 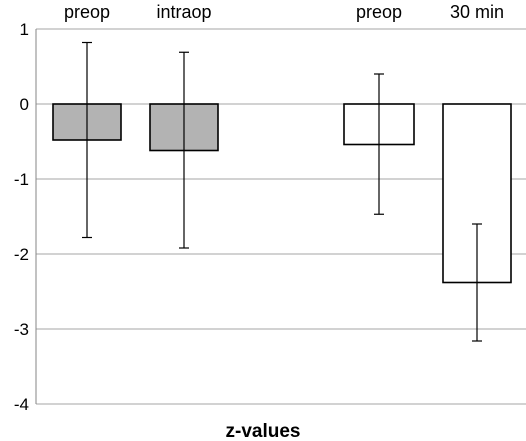 I want to click on y-tick-label: 1, so click(x=24, y=29).